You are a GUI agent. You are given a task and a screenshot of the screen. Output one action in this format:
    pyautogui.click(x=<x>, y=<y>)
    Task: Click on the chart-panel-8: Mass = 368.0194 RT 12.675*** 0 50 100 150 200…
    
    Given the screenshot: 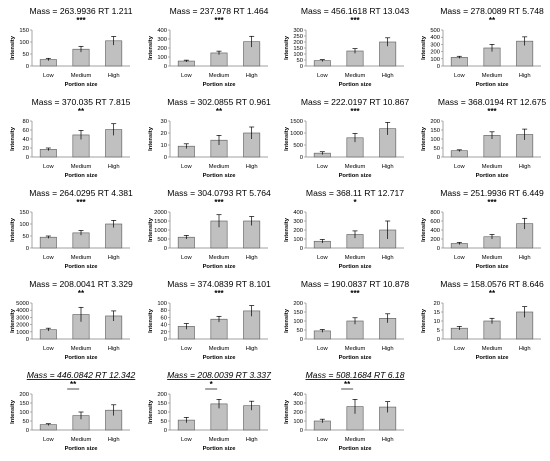 What is the action you would take?
    pyautogui.click(x=483, y=138)
    